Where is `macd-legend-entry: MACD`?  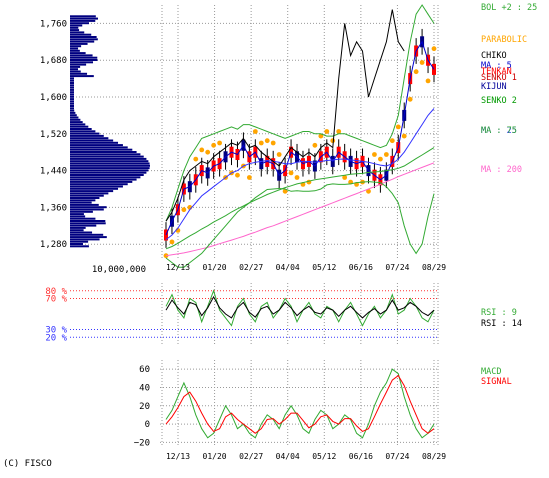 macd-legend-entry: MACD is located at coordinates (491, 372).